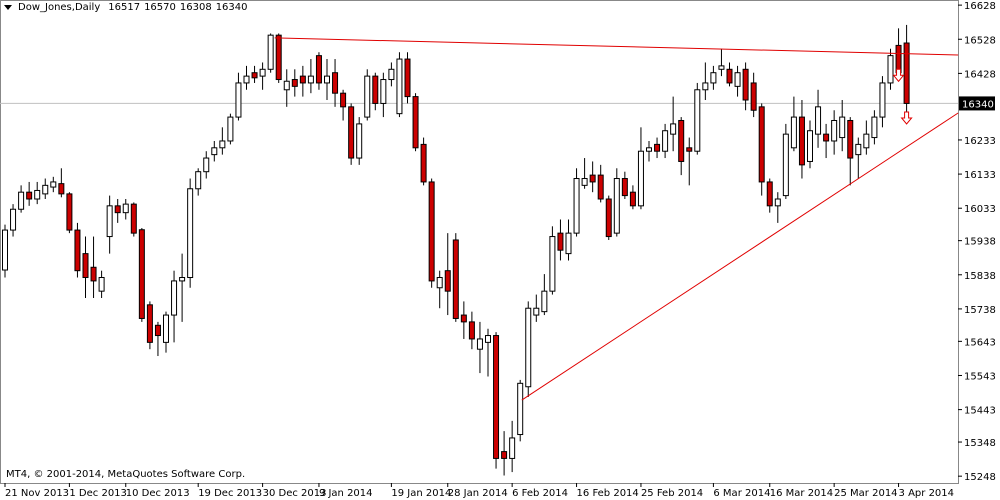 The height and width of the screenshot is (500, 1000). Describe the element at coordinates (158, 493) in the screenshot. I see `x-tick-label: 10 Dec 2013` at that location.